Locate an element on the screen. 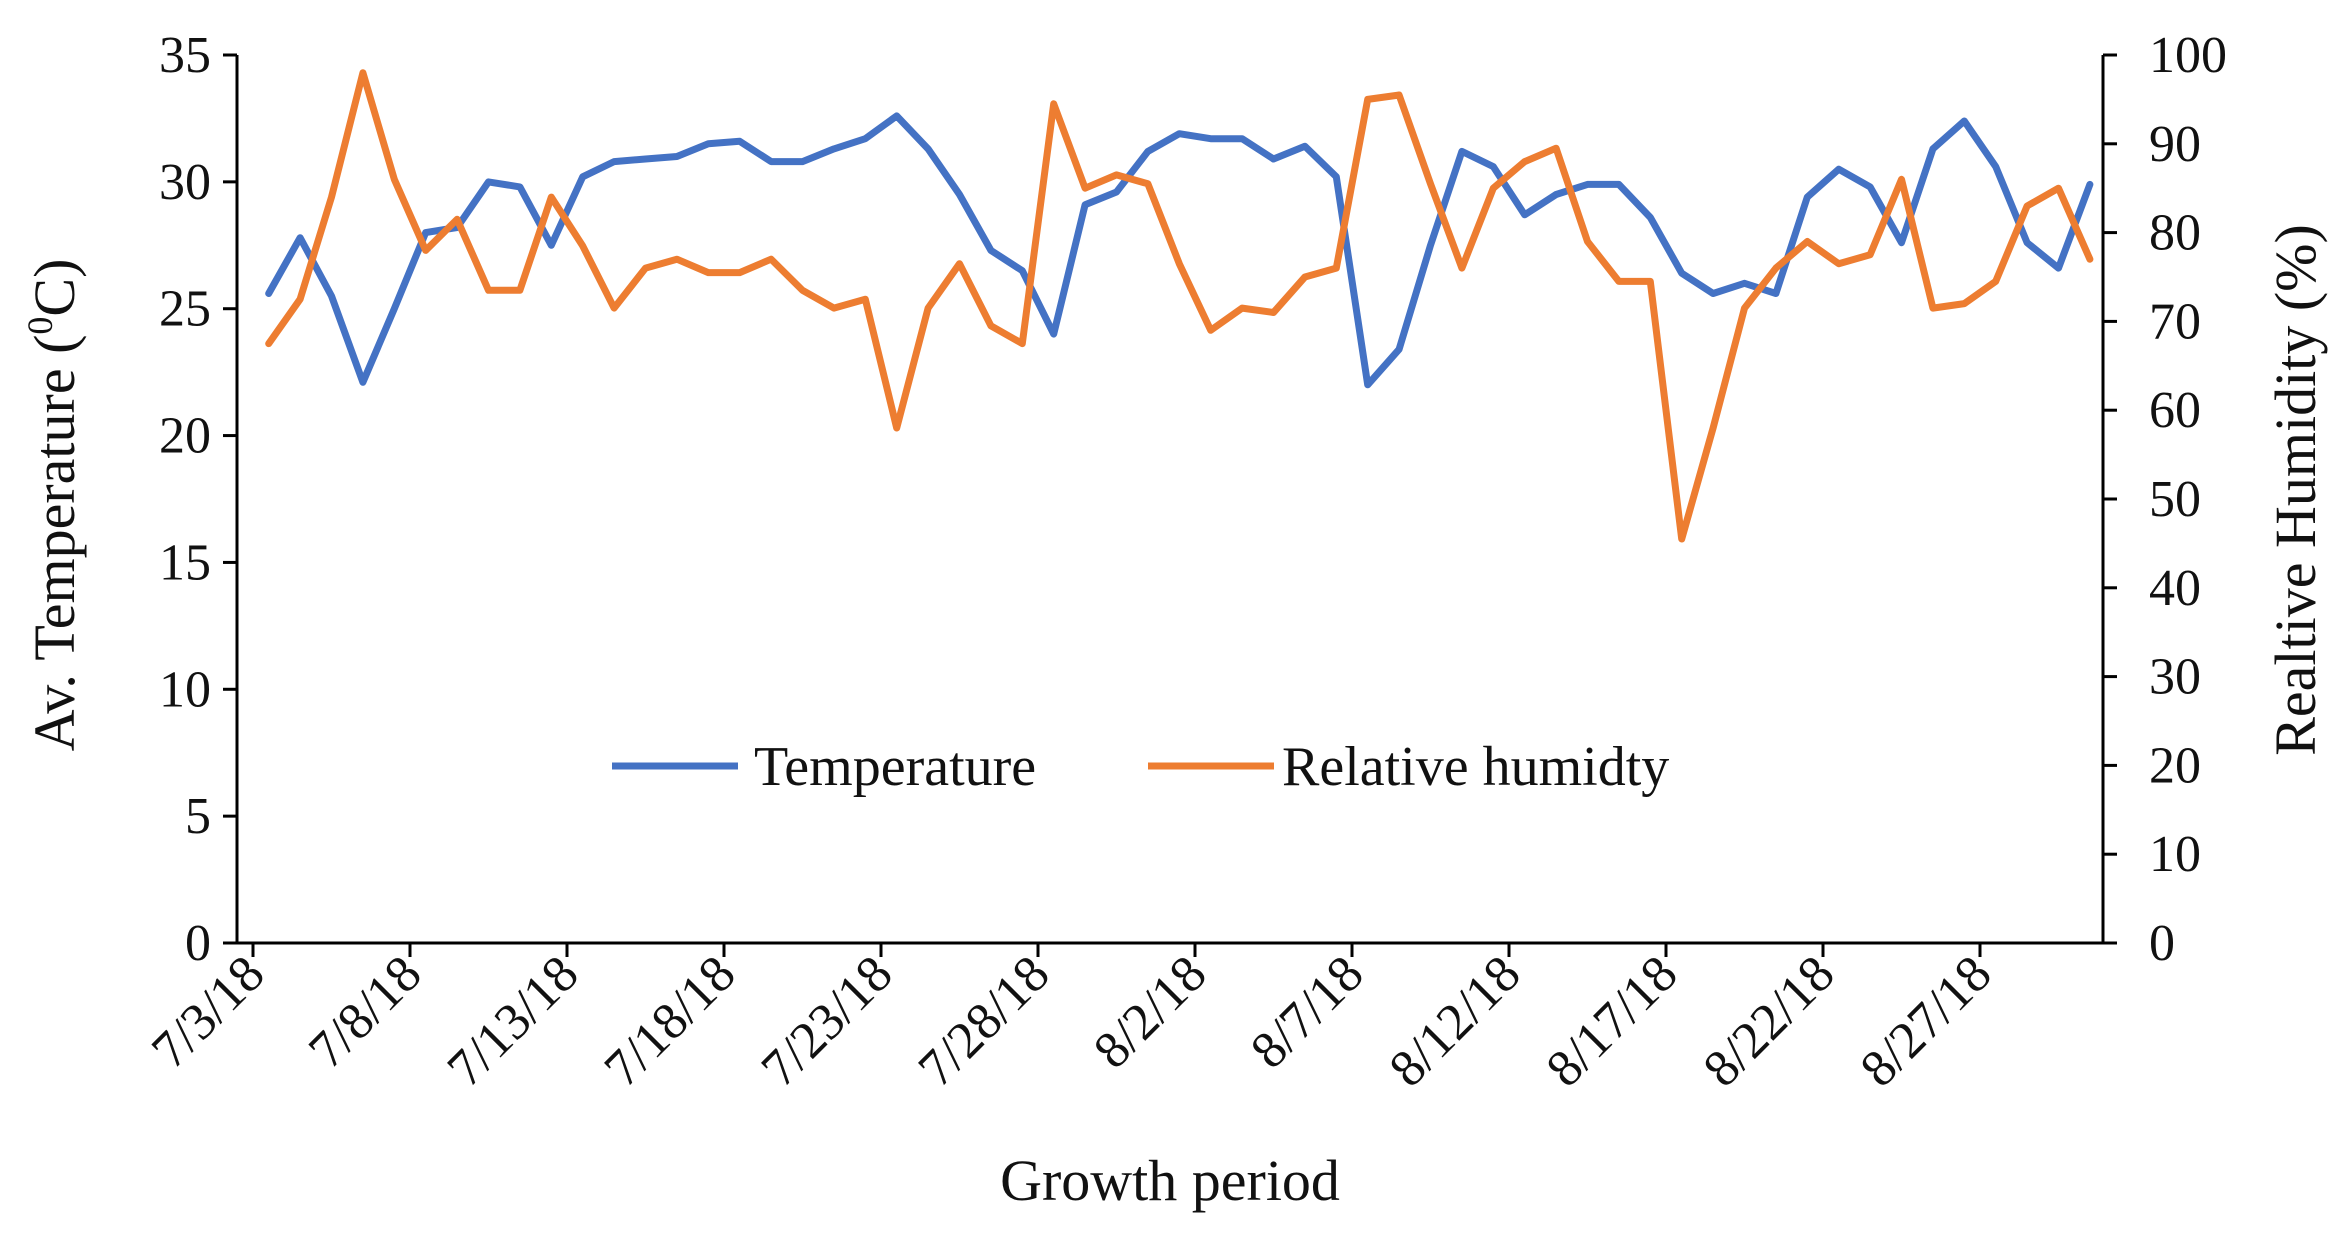  right-tick-label: 60 is located at coordinates (2175, 410).